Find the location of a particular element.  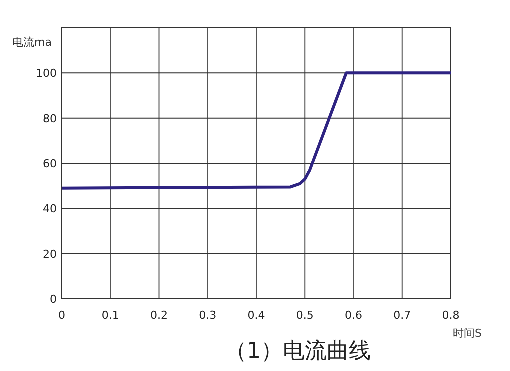

x-axis-title: 时间S is located at coordinates (467, 333).